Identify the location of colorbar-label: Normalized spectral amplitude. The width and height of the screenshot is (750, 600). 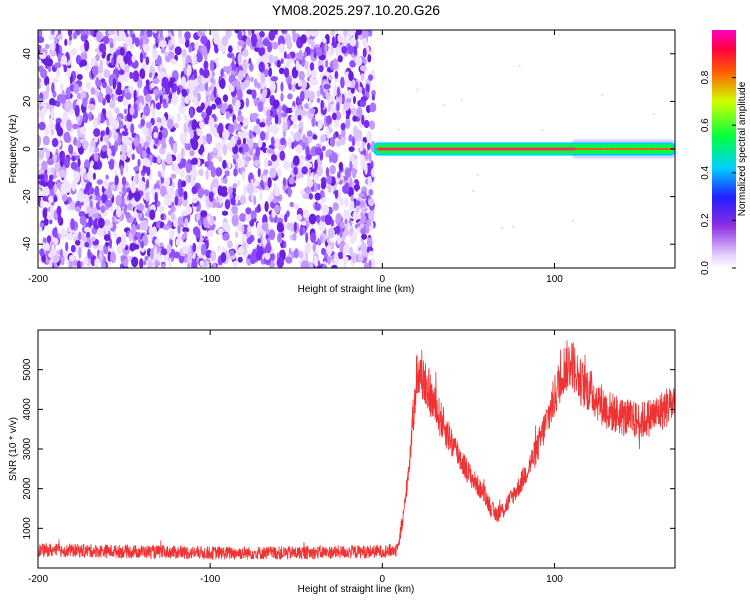
(742, 148).